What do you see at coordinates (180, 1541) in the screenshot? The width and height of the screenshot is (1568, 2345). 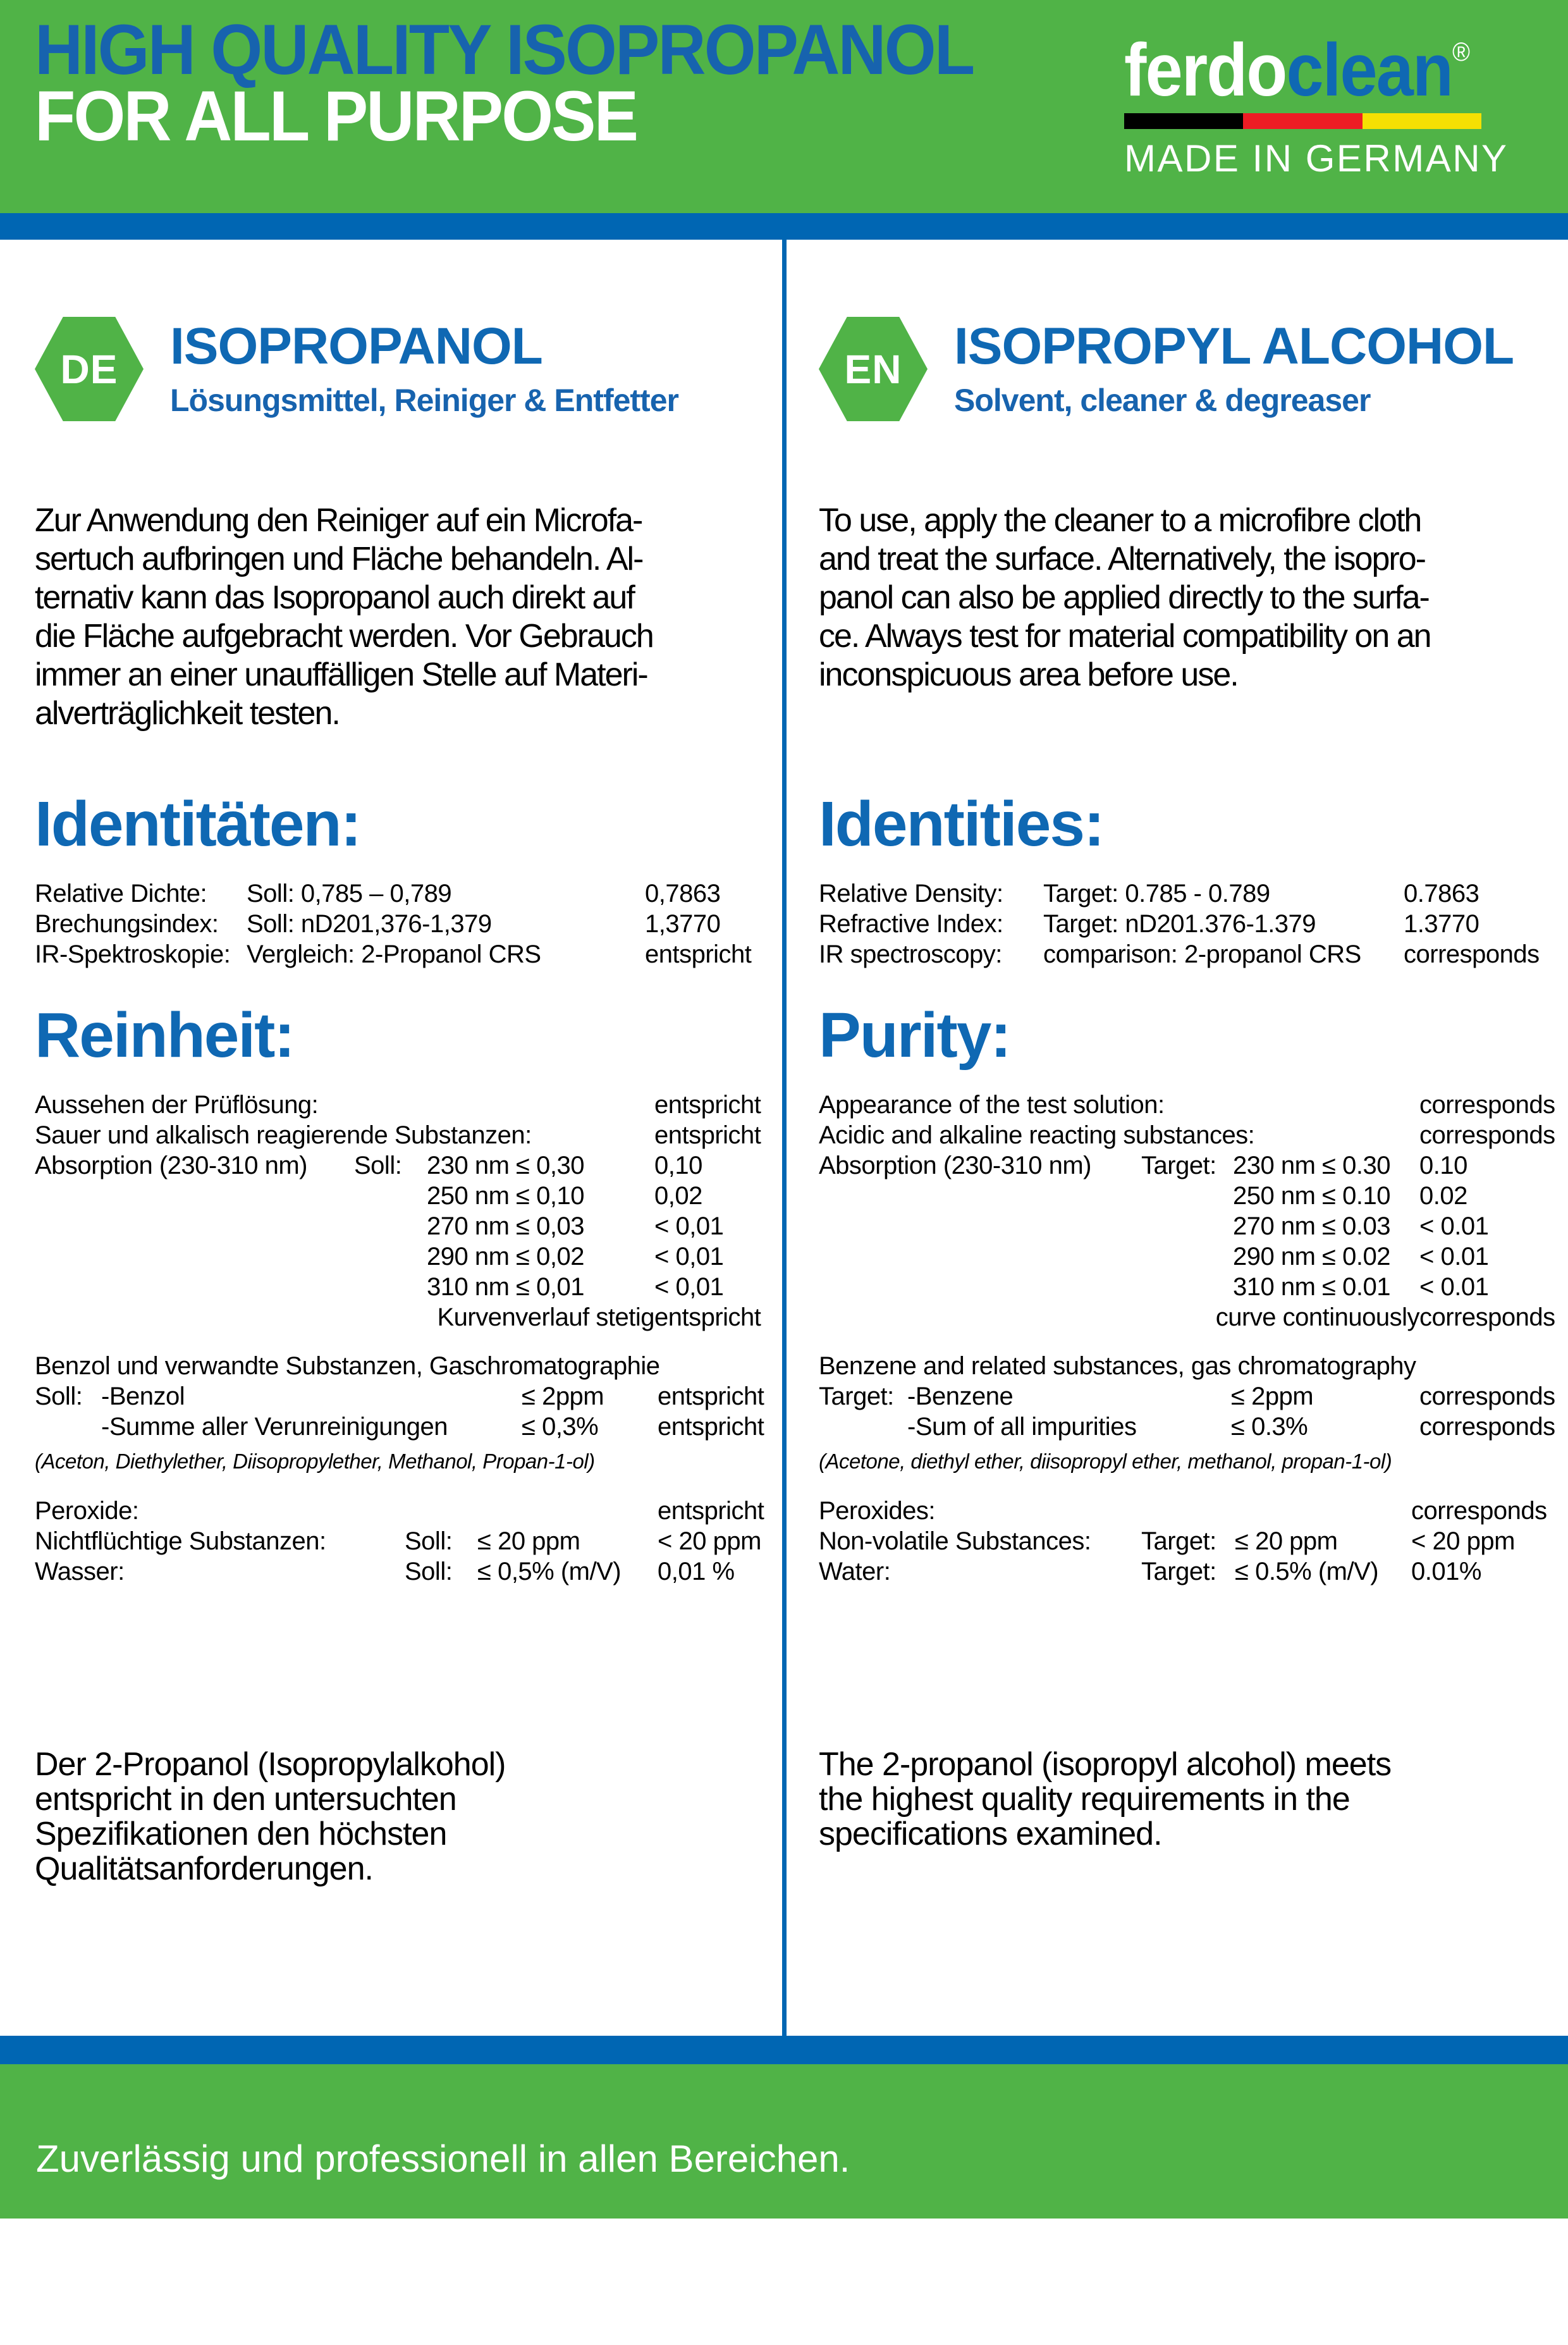 I see `row-label: Nichtflüchtige Substanzen:` at bounding box center [180, 1541].